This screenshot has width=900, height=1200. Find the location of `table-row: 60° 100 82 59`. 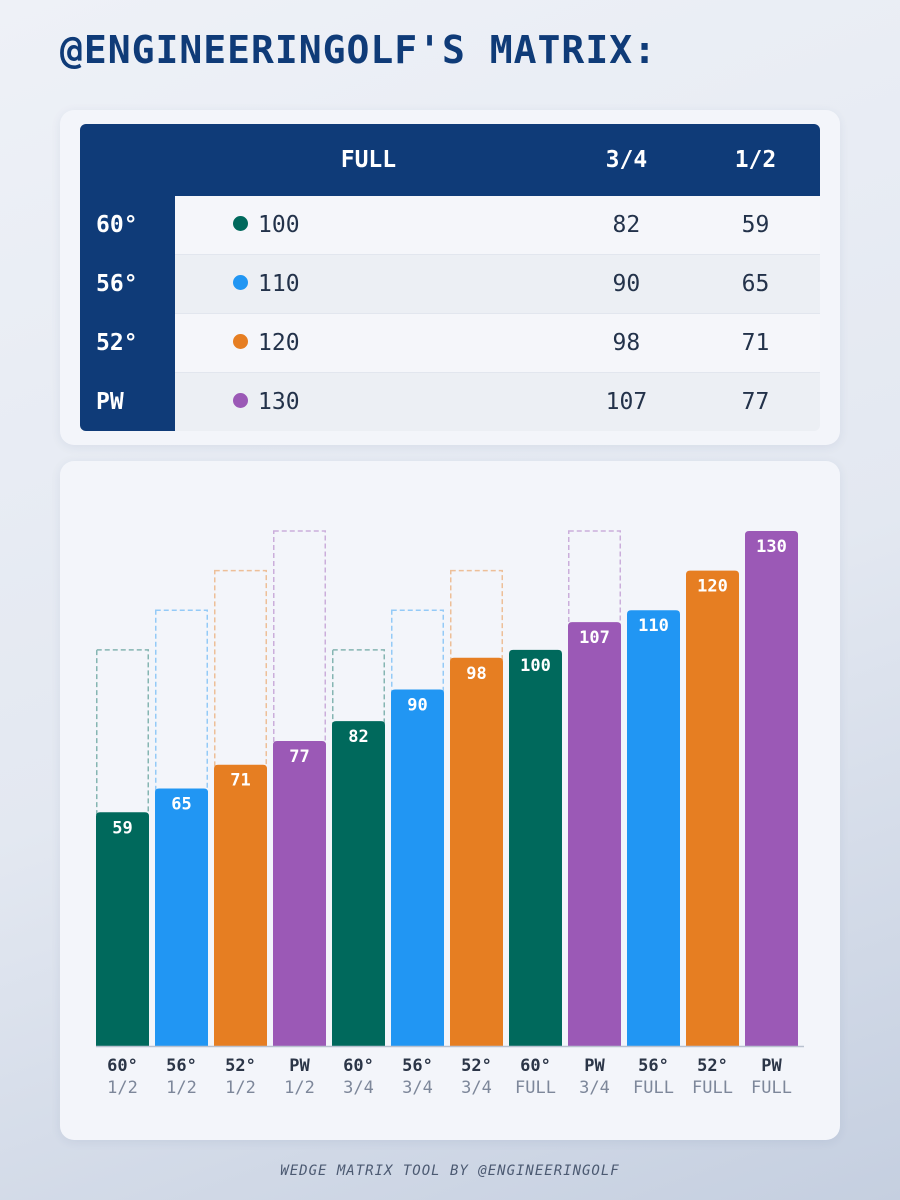

table-row: 60° 100 82 59 is located at coordinates (450, 225).